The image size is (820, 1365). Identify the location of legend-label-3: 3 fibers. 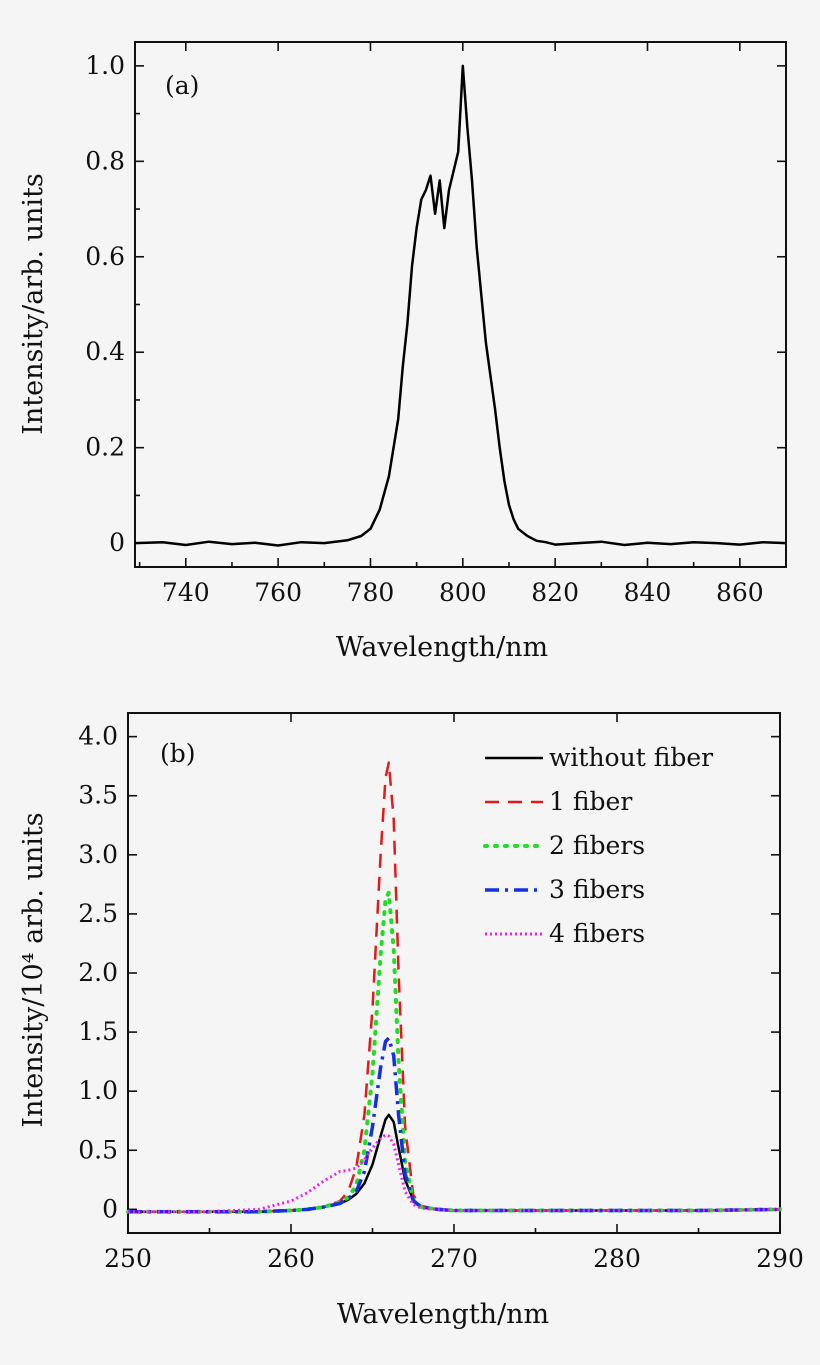
(597, 889).